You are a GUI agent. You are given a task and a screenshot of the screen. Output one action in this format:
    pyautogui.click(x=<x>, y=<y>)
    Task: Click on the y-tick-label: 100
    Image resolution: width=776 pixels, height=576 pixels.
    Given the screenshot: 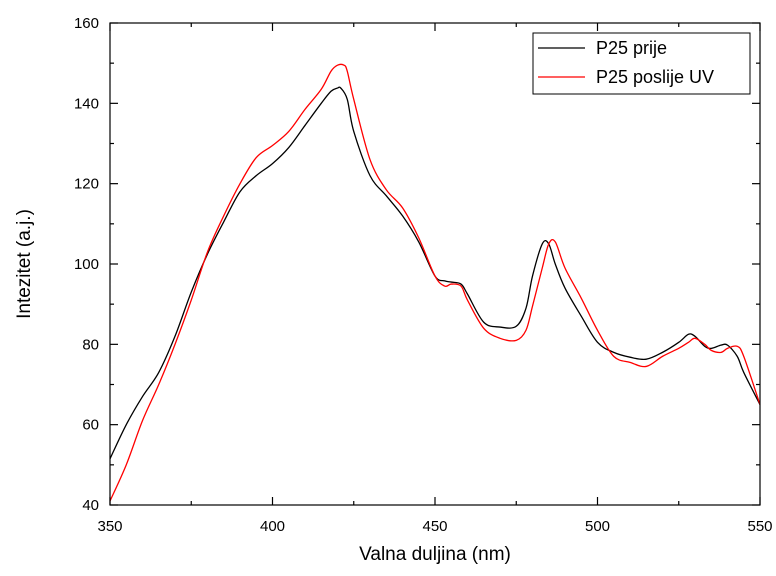 What is the action you would take?
    pyautogui.click(x=86, y=264)
    